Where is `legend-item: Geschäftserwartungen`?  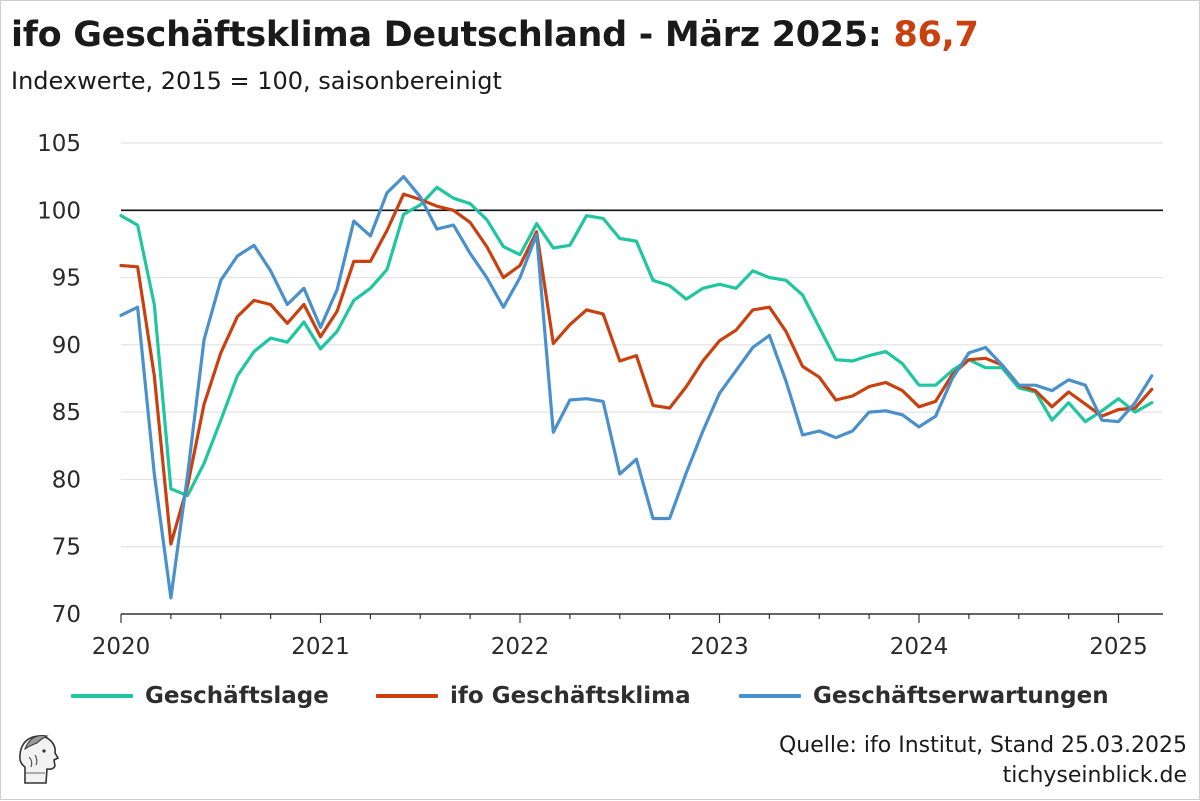
legend-item: Geschäftserwartungen is located at coordinates (924, 696).